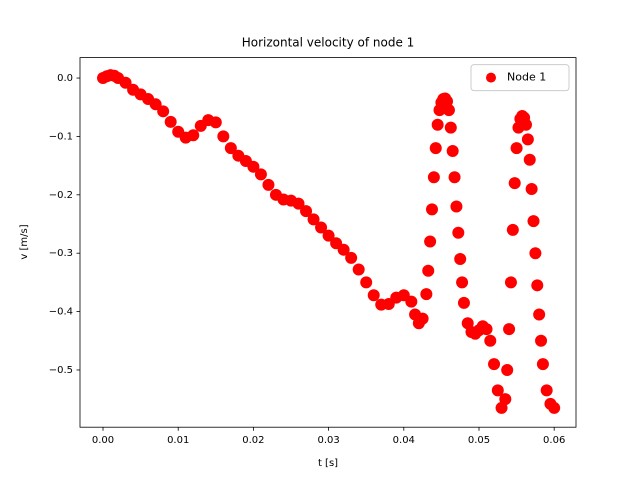 This screenshot has height=480, width=640. I want to click on y-tick-label: −0.1, so click(61, 136).